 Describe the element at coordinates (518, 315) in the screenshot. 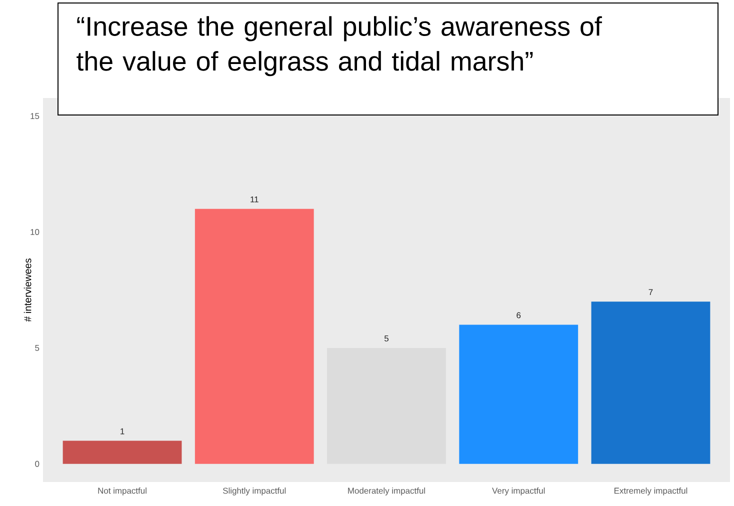

I see `data-label: 6` at that location.